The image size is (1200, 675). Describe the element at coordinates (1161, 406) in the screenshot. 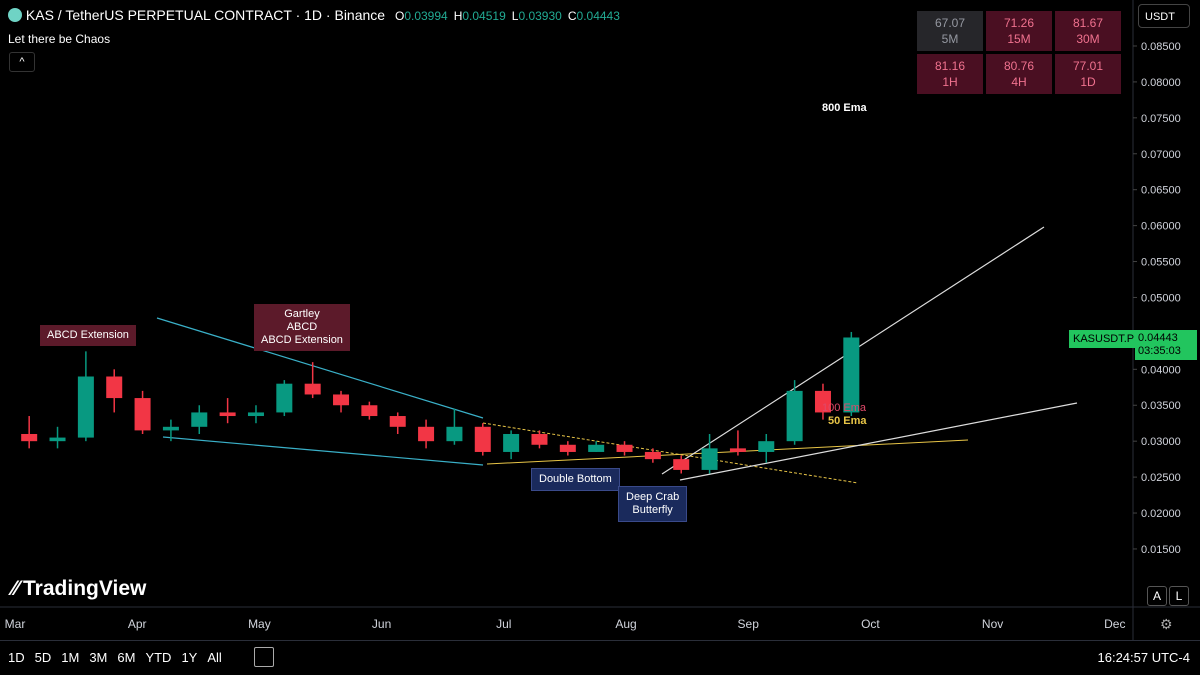

I see `y-tick-label: 0.03500` at that location.